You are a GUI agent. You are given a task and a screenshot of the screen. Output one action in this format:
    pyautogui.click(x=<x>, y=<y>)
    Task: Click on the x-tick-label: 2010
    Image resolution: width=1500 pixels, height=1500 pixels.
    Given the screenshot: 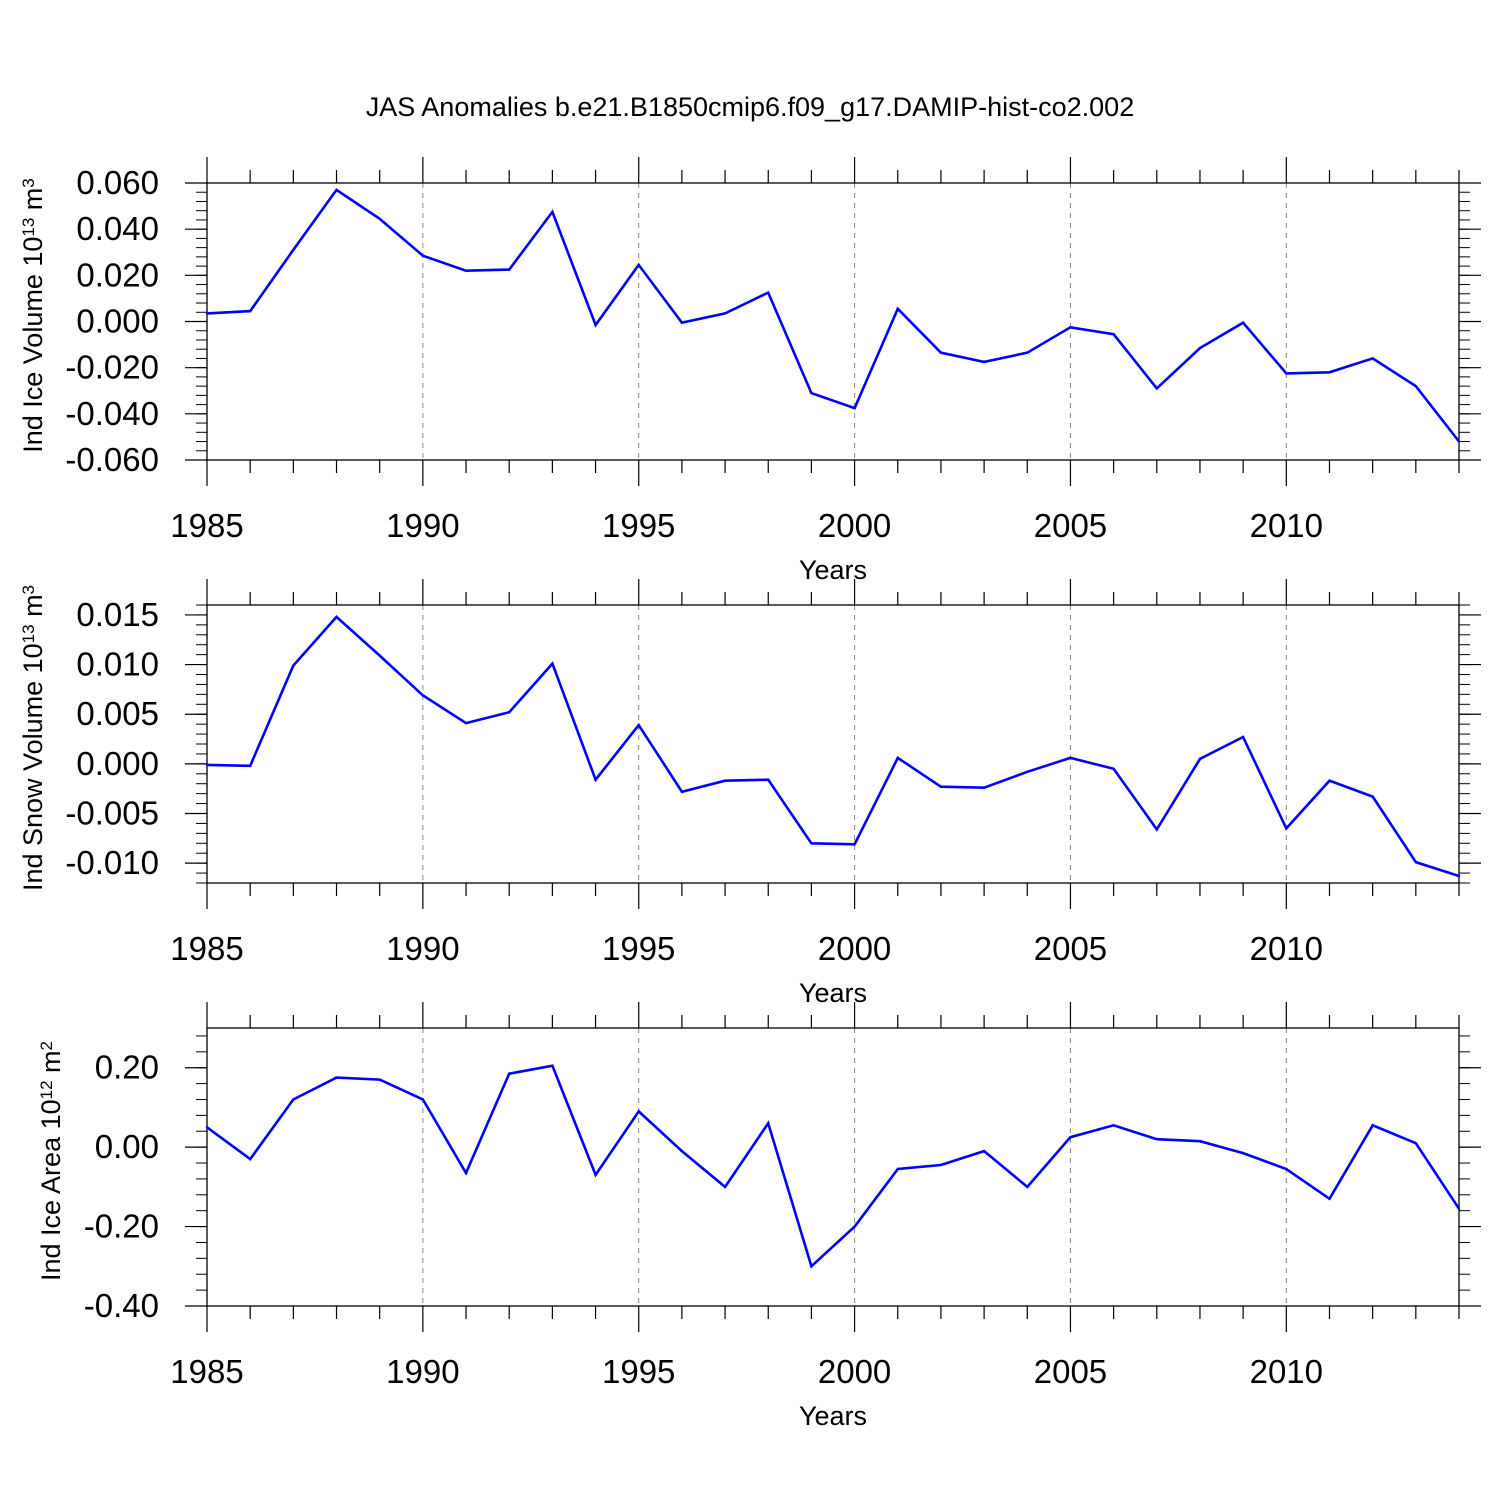 What is the action you would take?
    pyautogui.click(x=1286, y=948)
    